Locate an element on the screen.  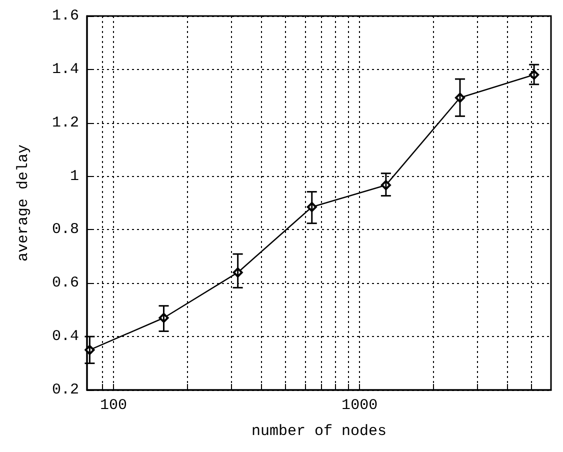
x-axis-title: number of nodes is located at coordinates (319, 431).